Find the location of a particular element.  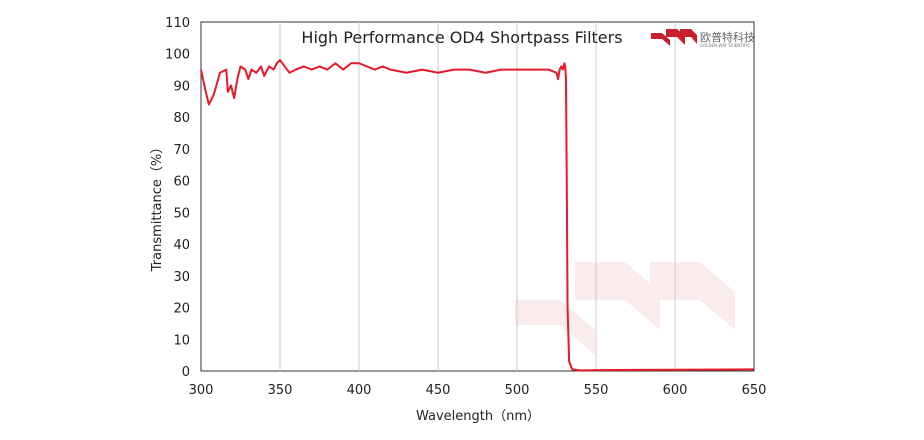

y-tick-label: 20 is located at coordinates (181, 309).